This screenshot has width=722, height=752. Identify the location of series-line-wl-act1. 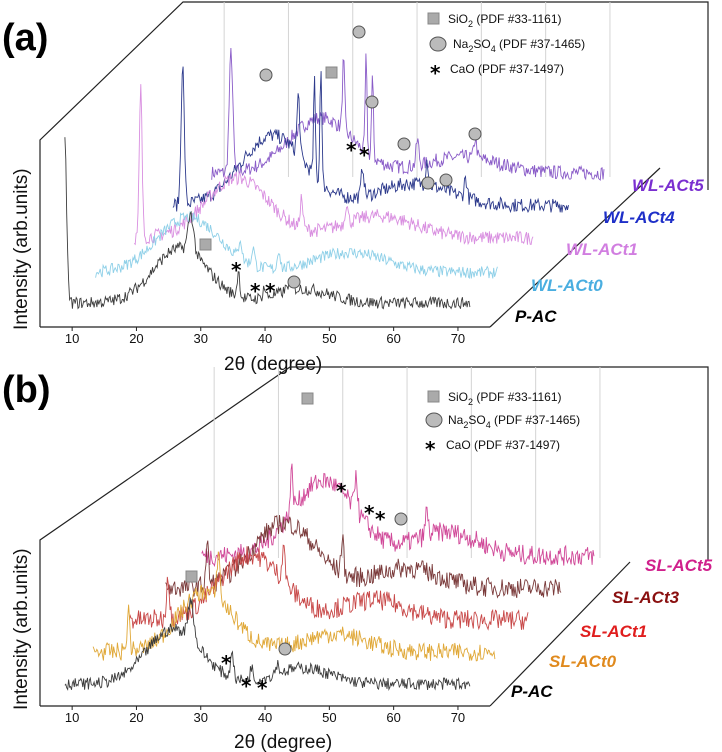
(333, 165).